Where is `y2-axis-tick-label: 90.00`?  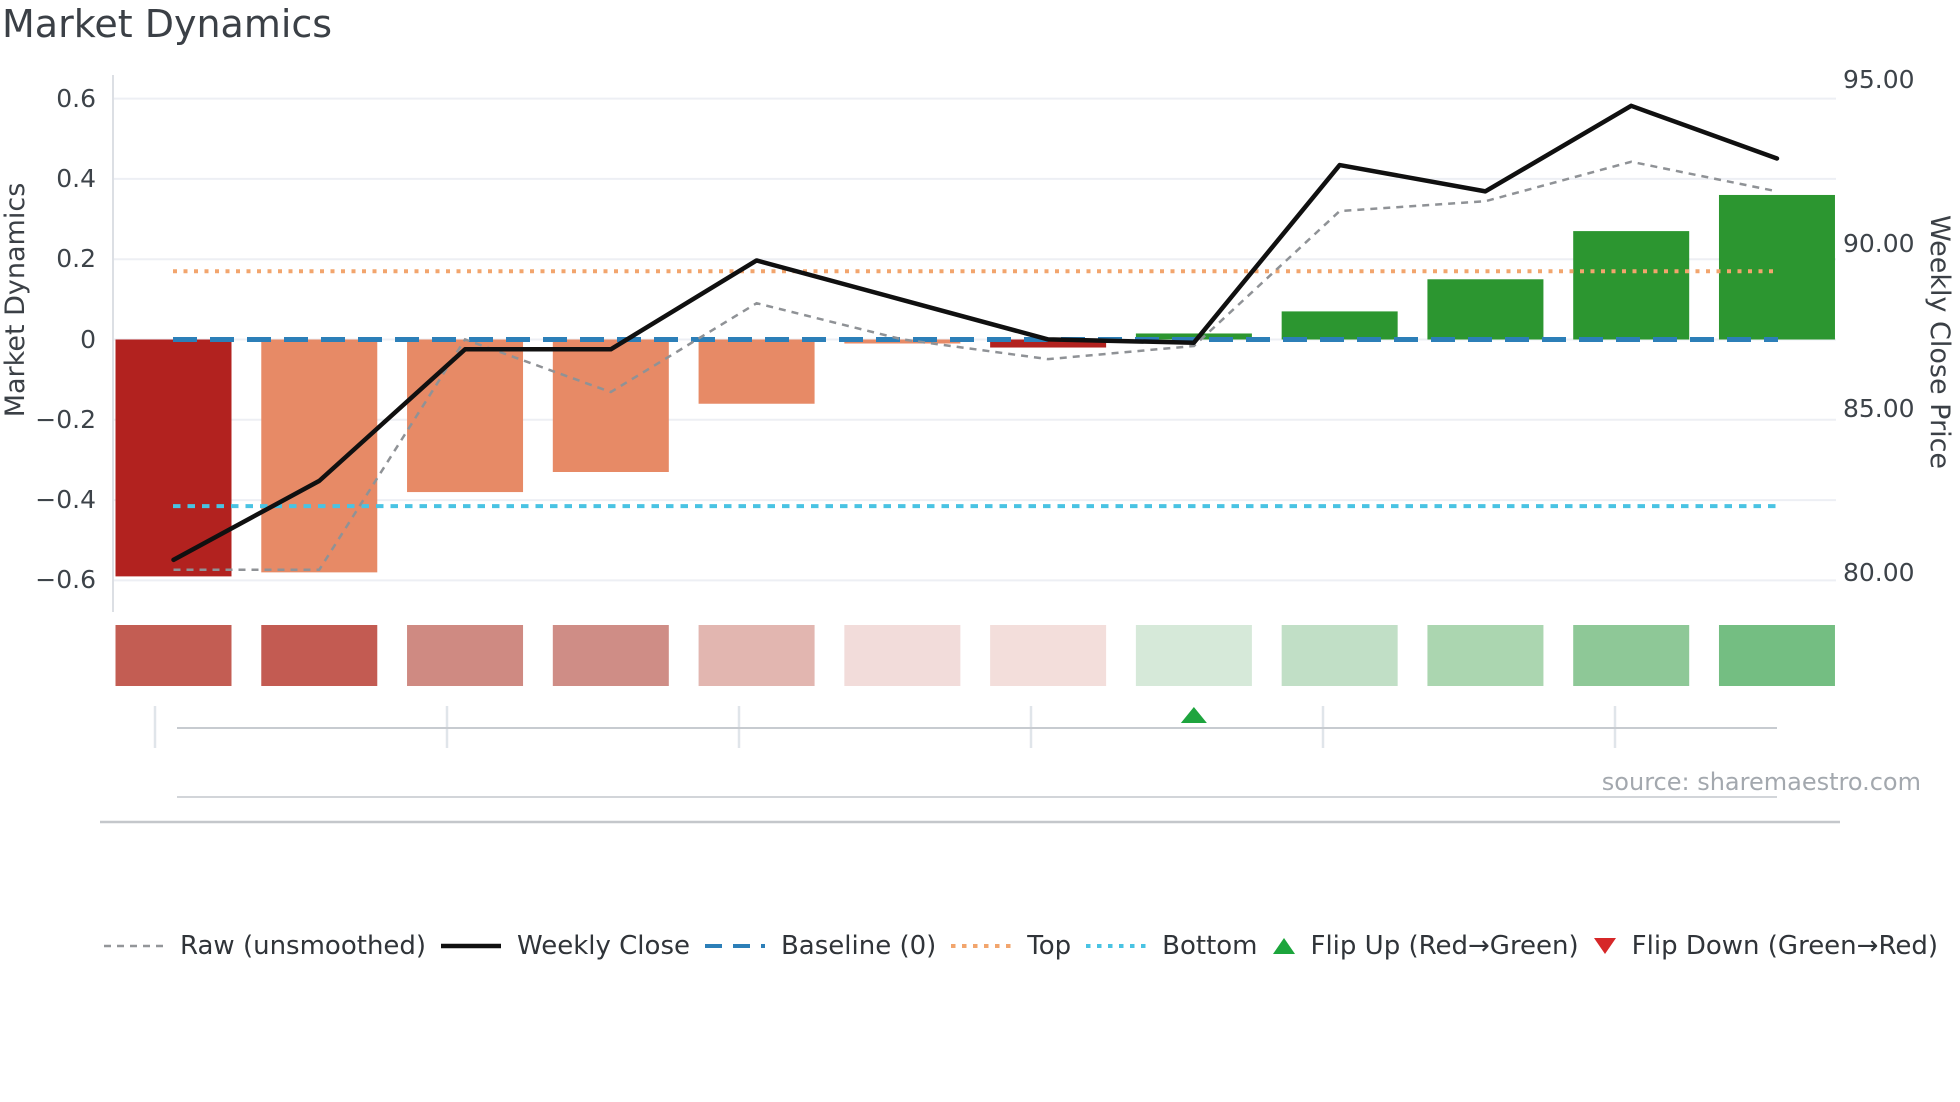
y2-axis-tick-label: 90.00 is located at coordinates (1879, 243).